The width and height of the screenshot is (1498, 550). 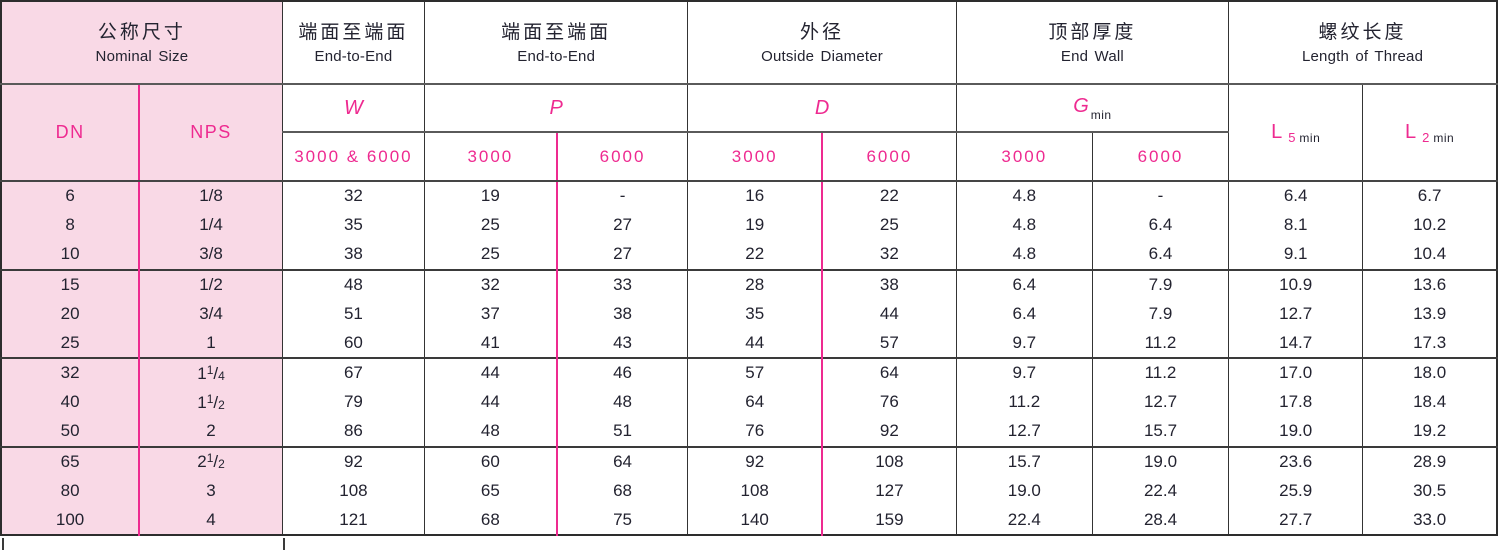 I want to click on cell-g6000: 11.2, so click(x=1160, y=372).